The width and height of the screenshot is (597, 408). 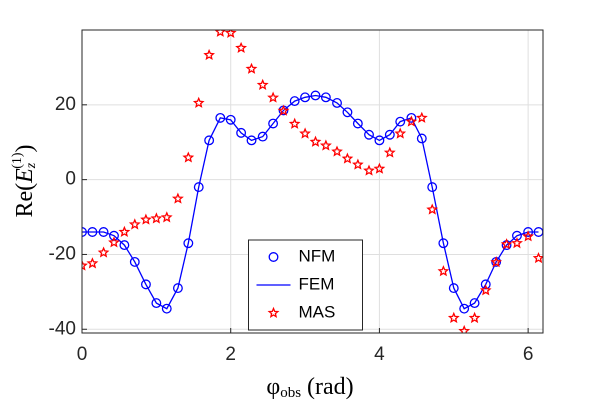 I want to click on x-label-part: obs, so click(x=290, y=393).